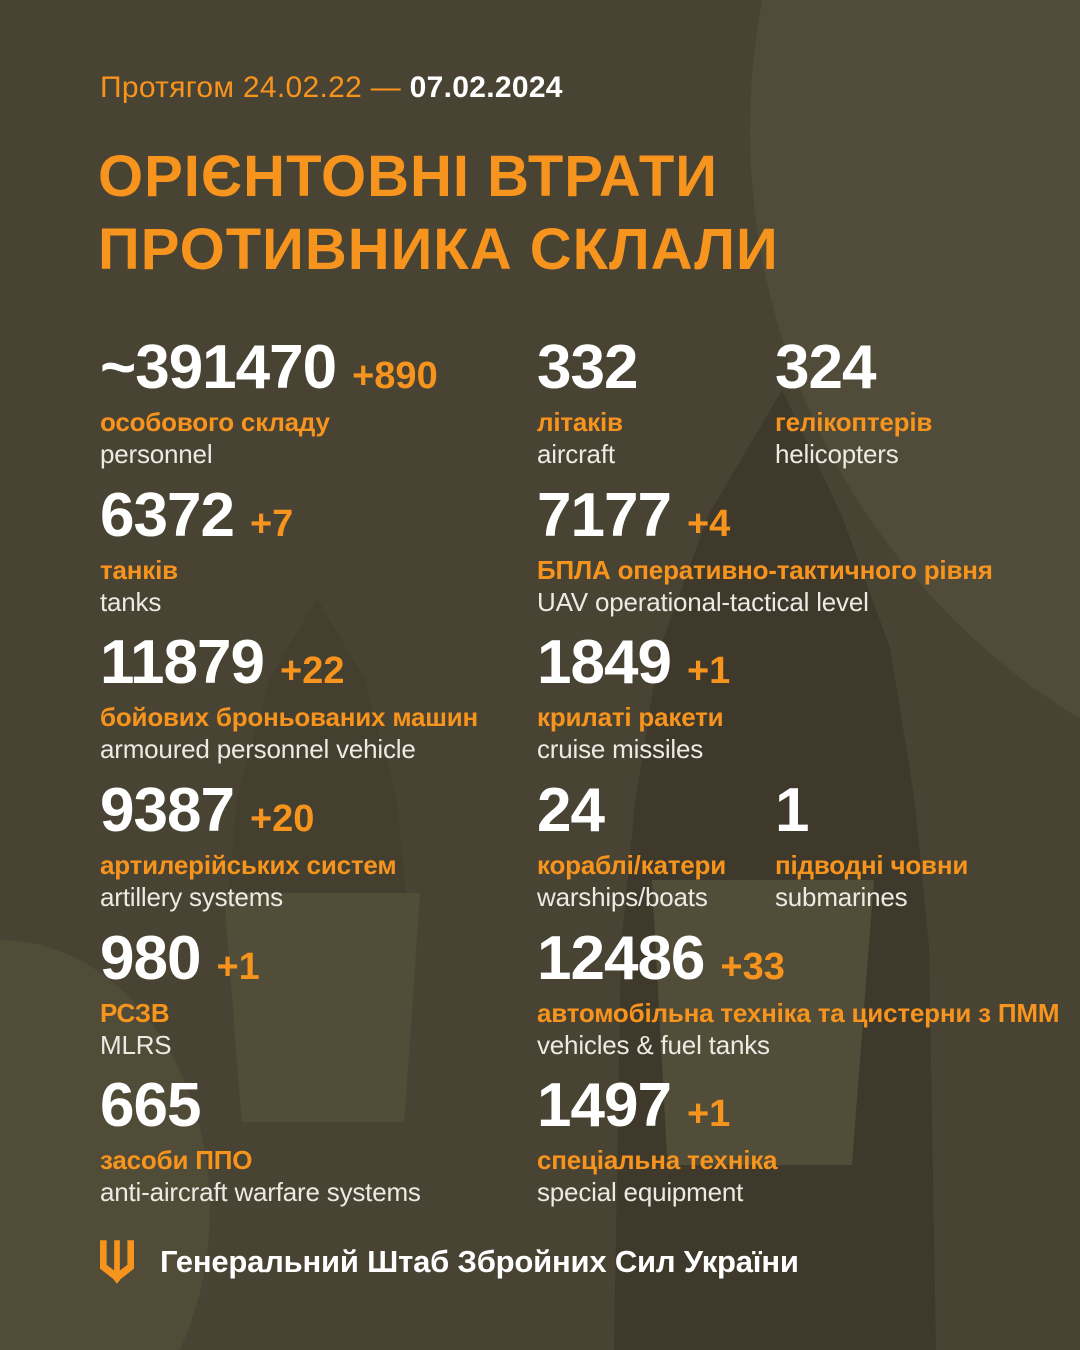 This screenshot has width=1080, height=1350. Describe the element at coordinates (176, 1160) in the screenshot. I see `stat-label-uk: засоби ППО` at that location.